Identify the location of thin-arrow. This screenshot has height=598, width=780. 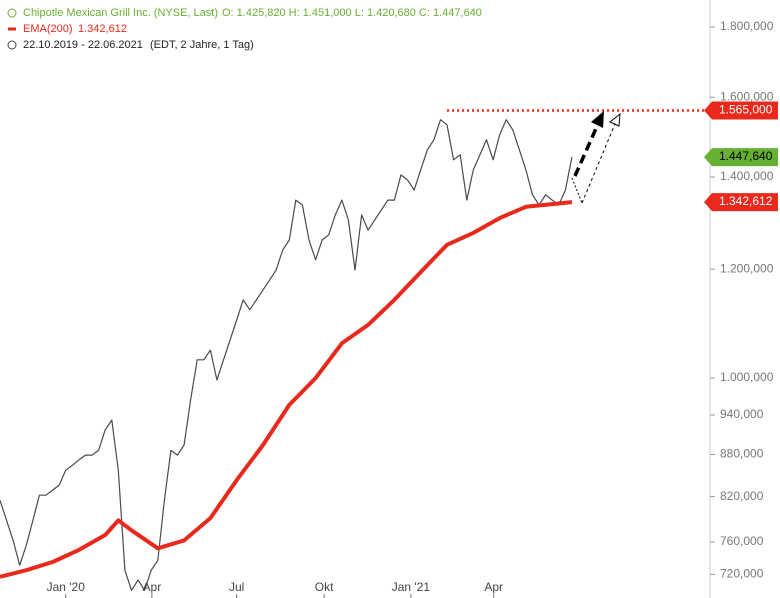
(598, 163).